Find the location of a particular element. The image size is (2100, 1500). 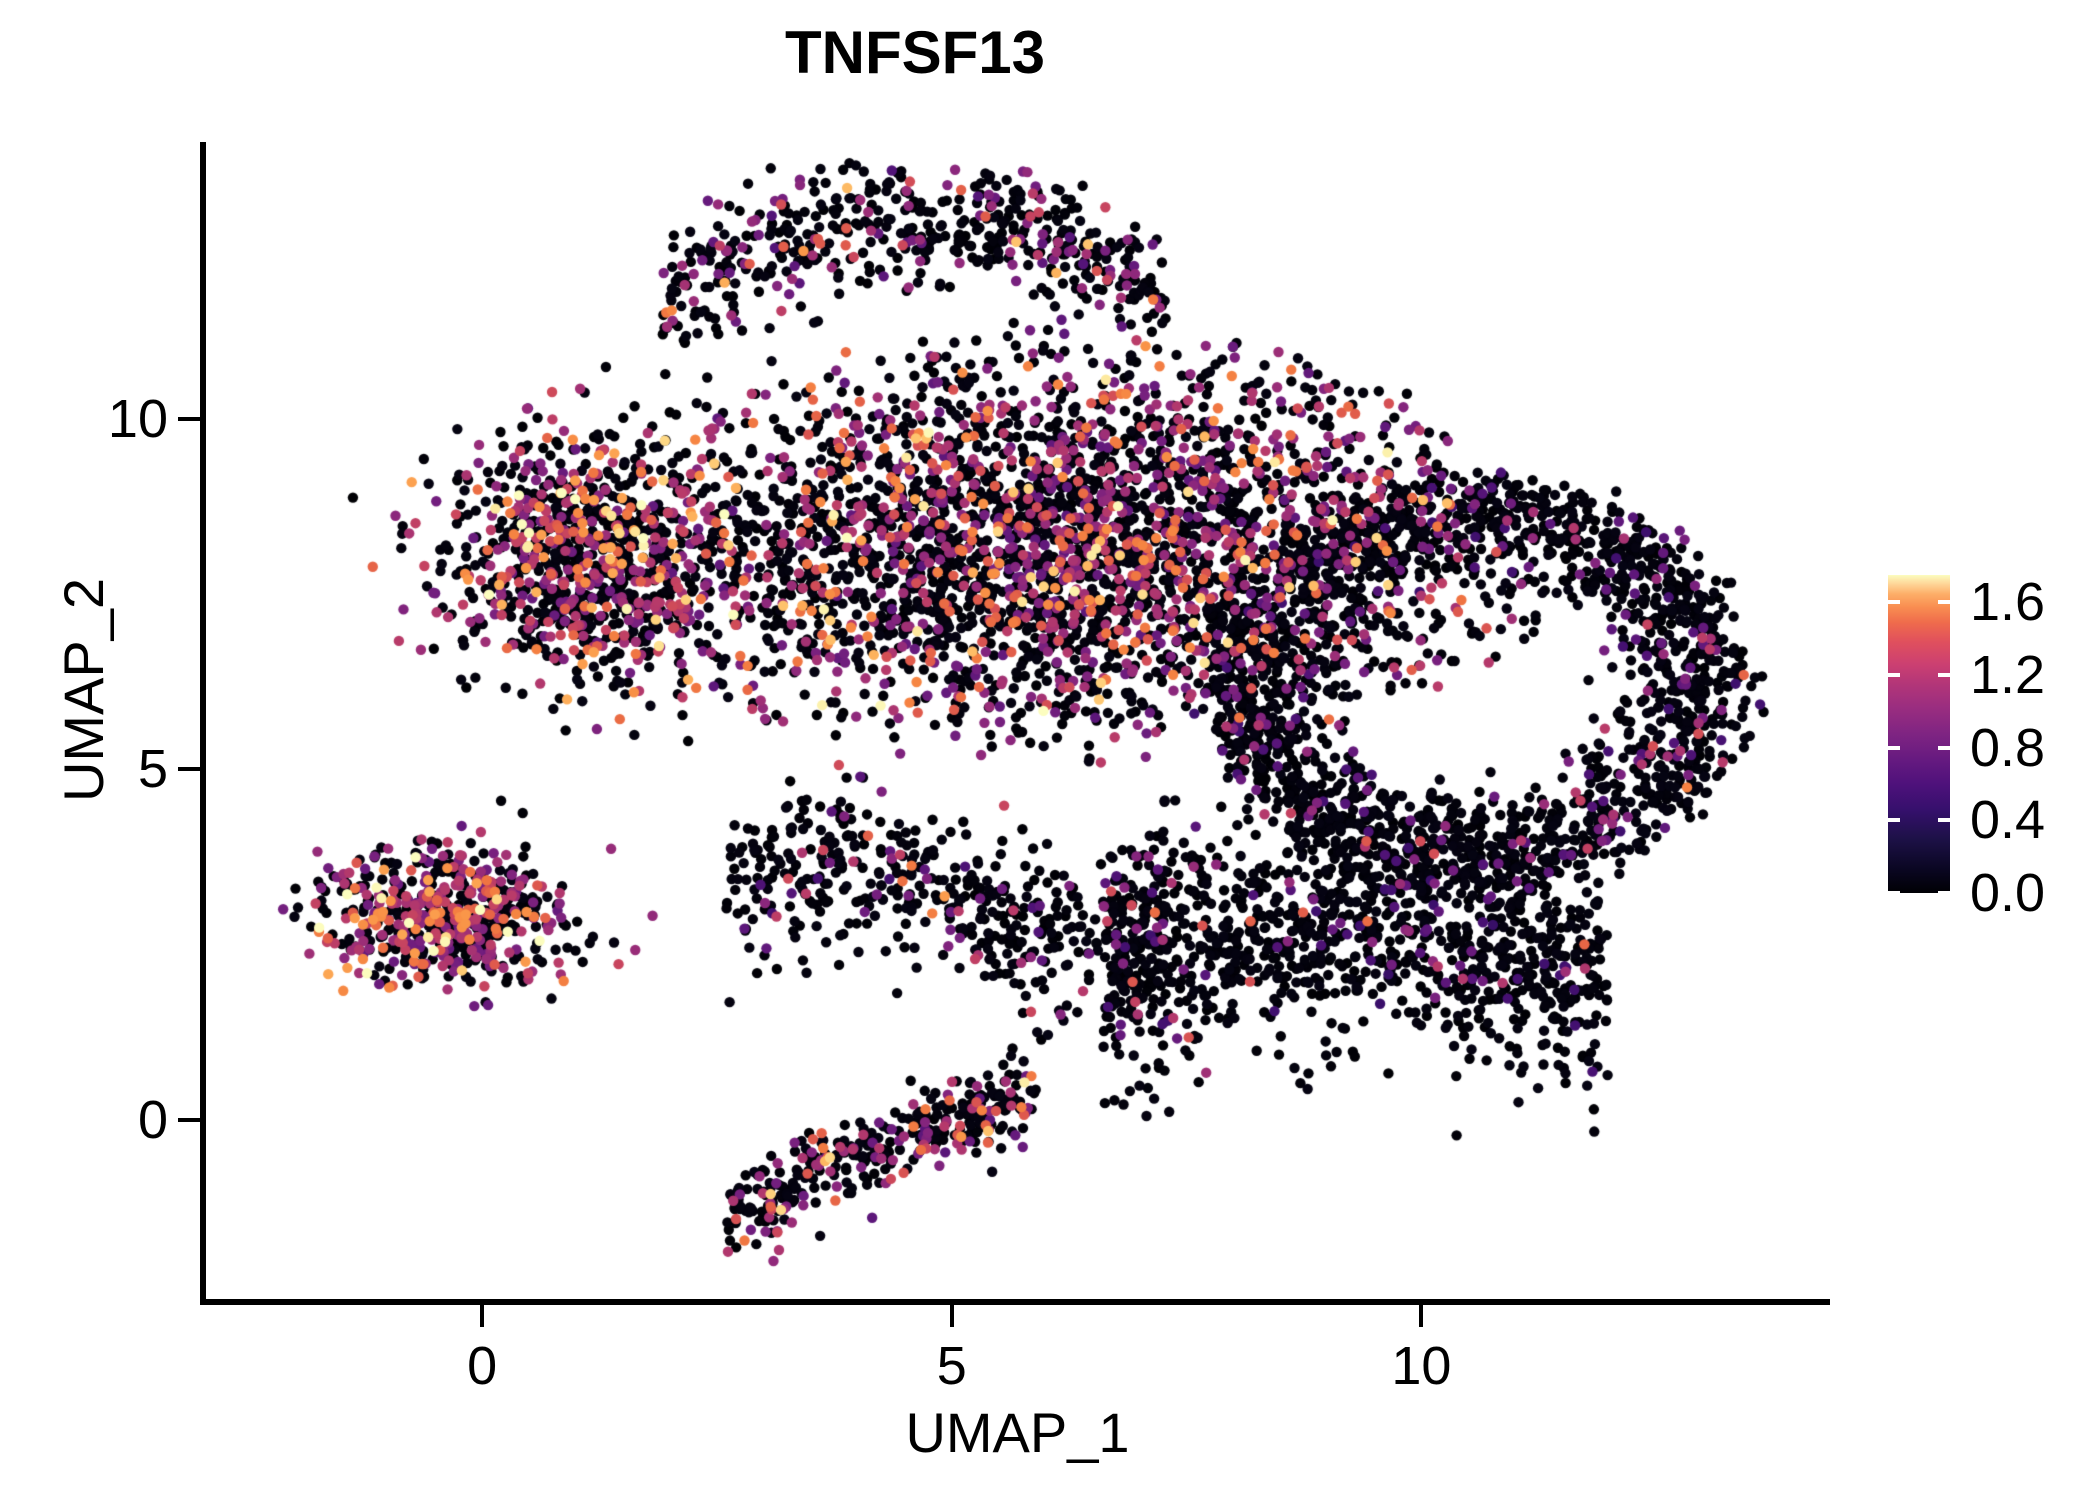

colorbar-tick-label: 0.8 is located at coordinates (2008, 747).